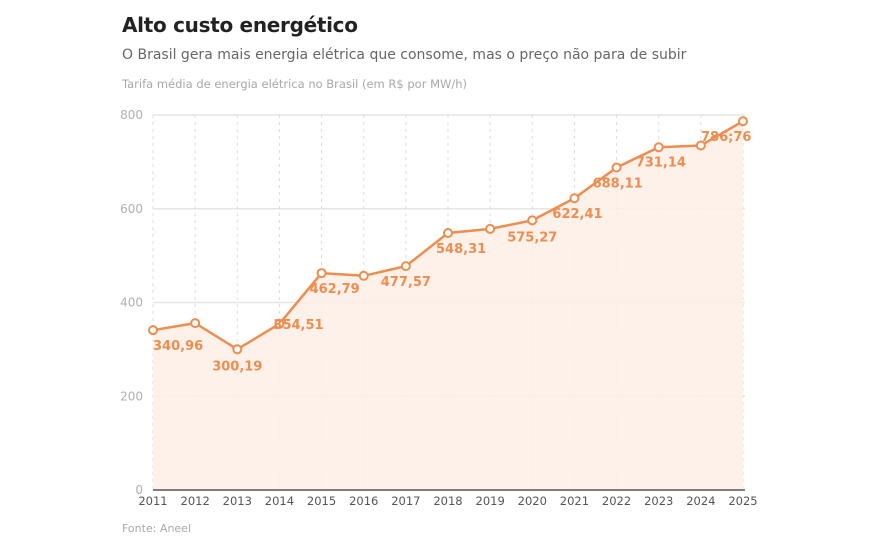 Image resolution: width=870 pixels, height=560 pixels. I want to click on data-label: 622,41, so click(577, 214).